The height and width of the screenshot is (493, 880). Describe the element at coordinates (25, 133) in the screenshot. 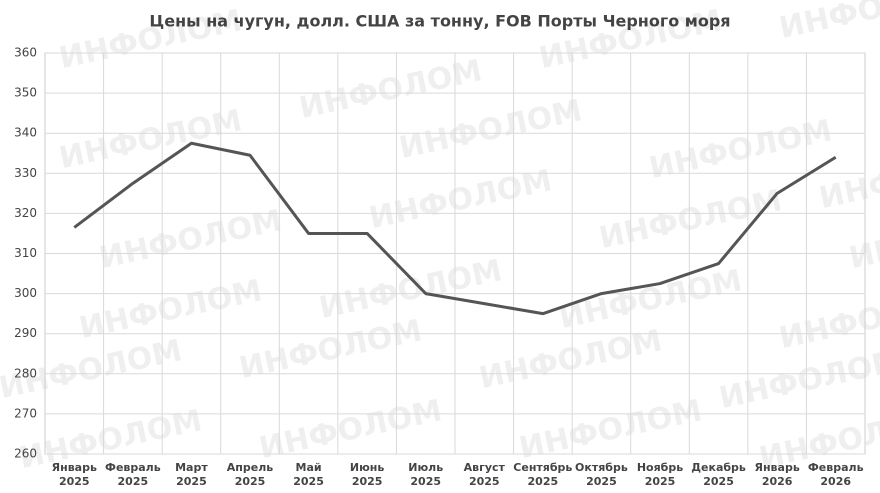

I see `y-tick-label: 340` at that location.